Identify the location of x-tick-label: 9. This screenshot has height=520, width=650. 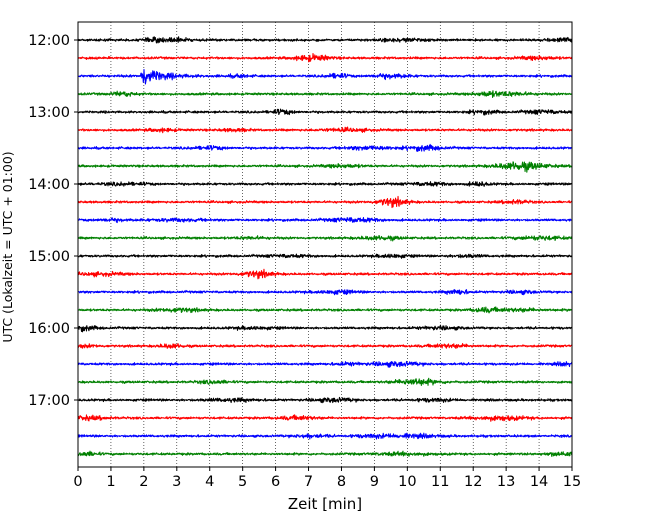
(374, 482).